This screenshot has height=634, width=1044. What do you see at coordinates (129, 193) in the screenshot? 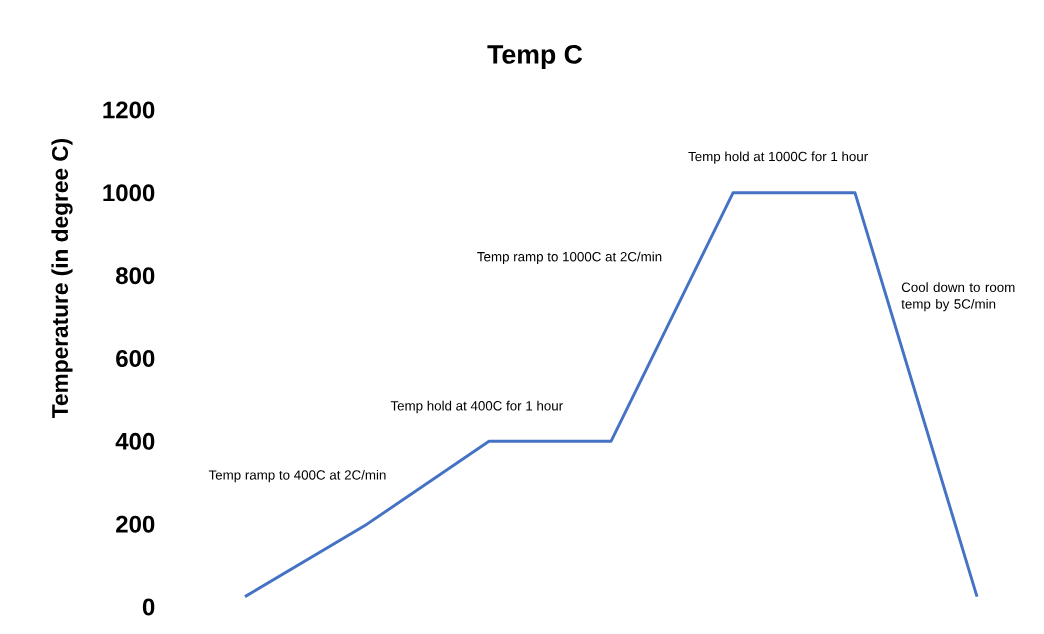
I see `y-tick-label: 1000` at bounding box center [129, 193].